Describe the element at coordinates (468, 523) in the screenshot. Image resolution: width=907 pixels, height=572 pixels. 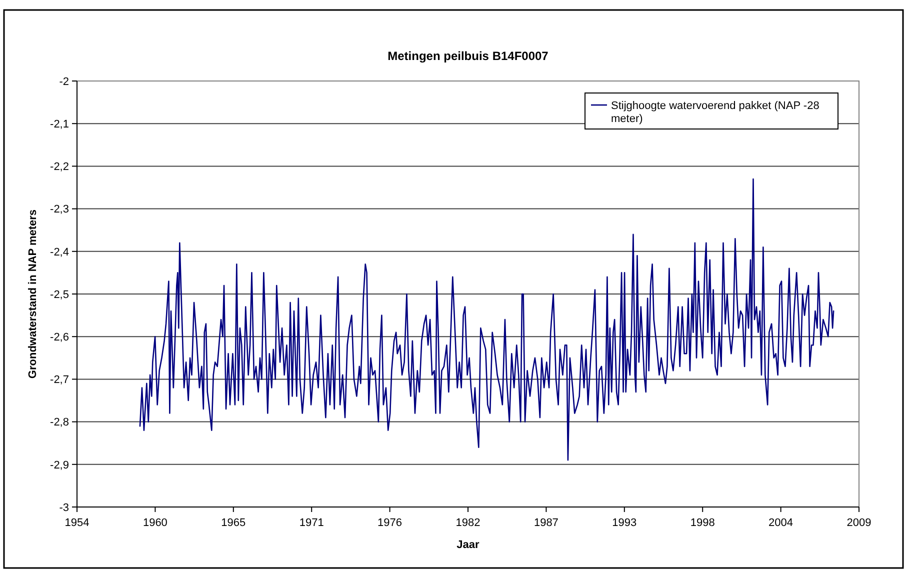
I see `x-tick-label: 1982` at that location.